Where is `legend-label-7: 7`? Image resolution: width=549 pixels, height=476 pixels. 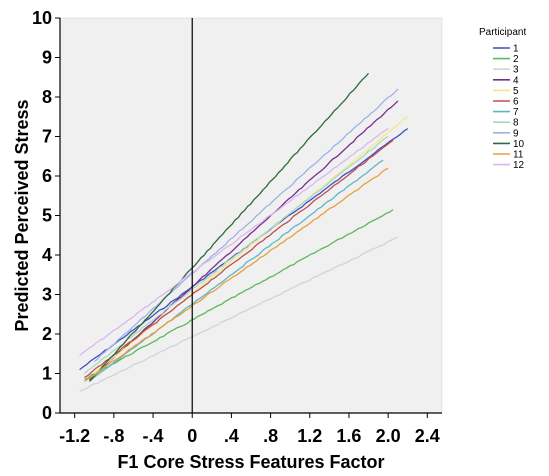
legend-label-7: 7 is located at coordinates (516, 112).